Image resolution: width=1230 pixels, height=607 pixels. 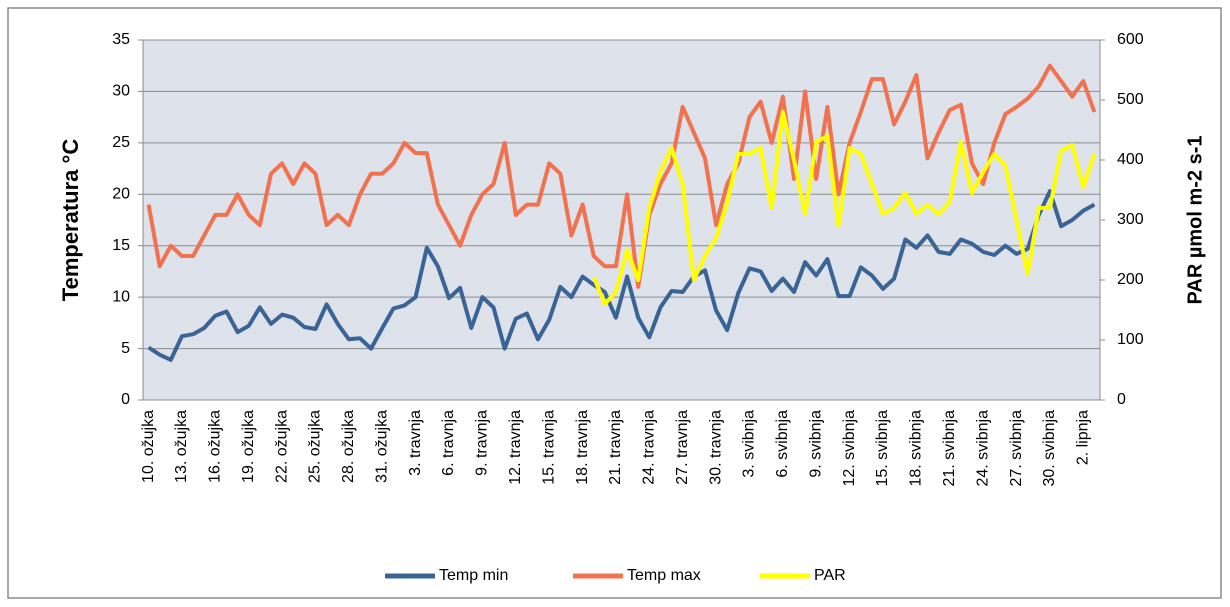 What do you see at coordinates (1016, 448) in the screenshot?
I see `x-tick-label: 27. svibnja` at bounding box center [1016, 448].